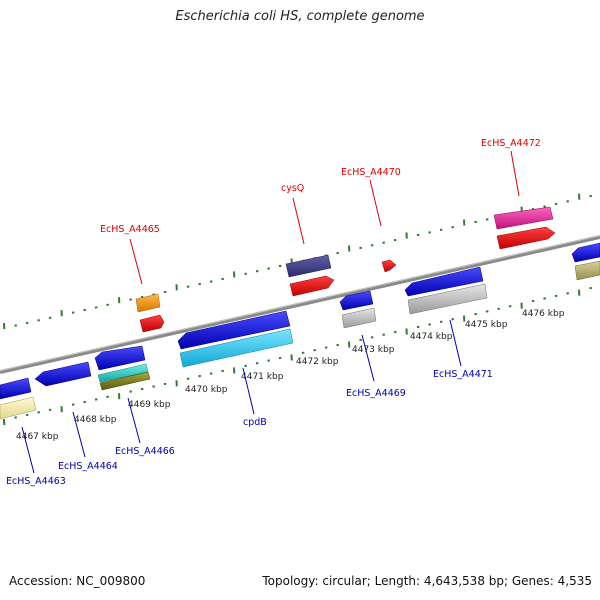 The image size is (600, 600). Describe the element at coordinates (371, 172) in the screenshot. I see `gene-label-ecHS-A4470: EcHS_A4470` at that location.